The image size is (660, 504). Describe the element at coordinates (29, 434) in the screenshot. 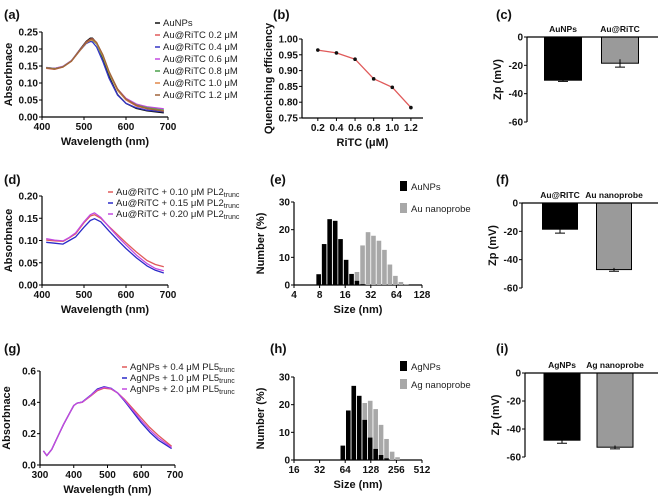

I see `y-tick-label: 0.2` at that location.